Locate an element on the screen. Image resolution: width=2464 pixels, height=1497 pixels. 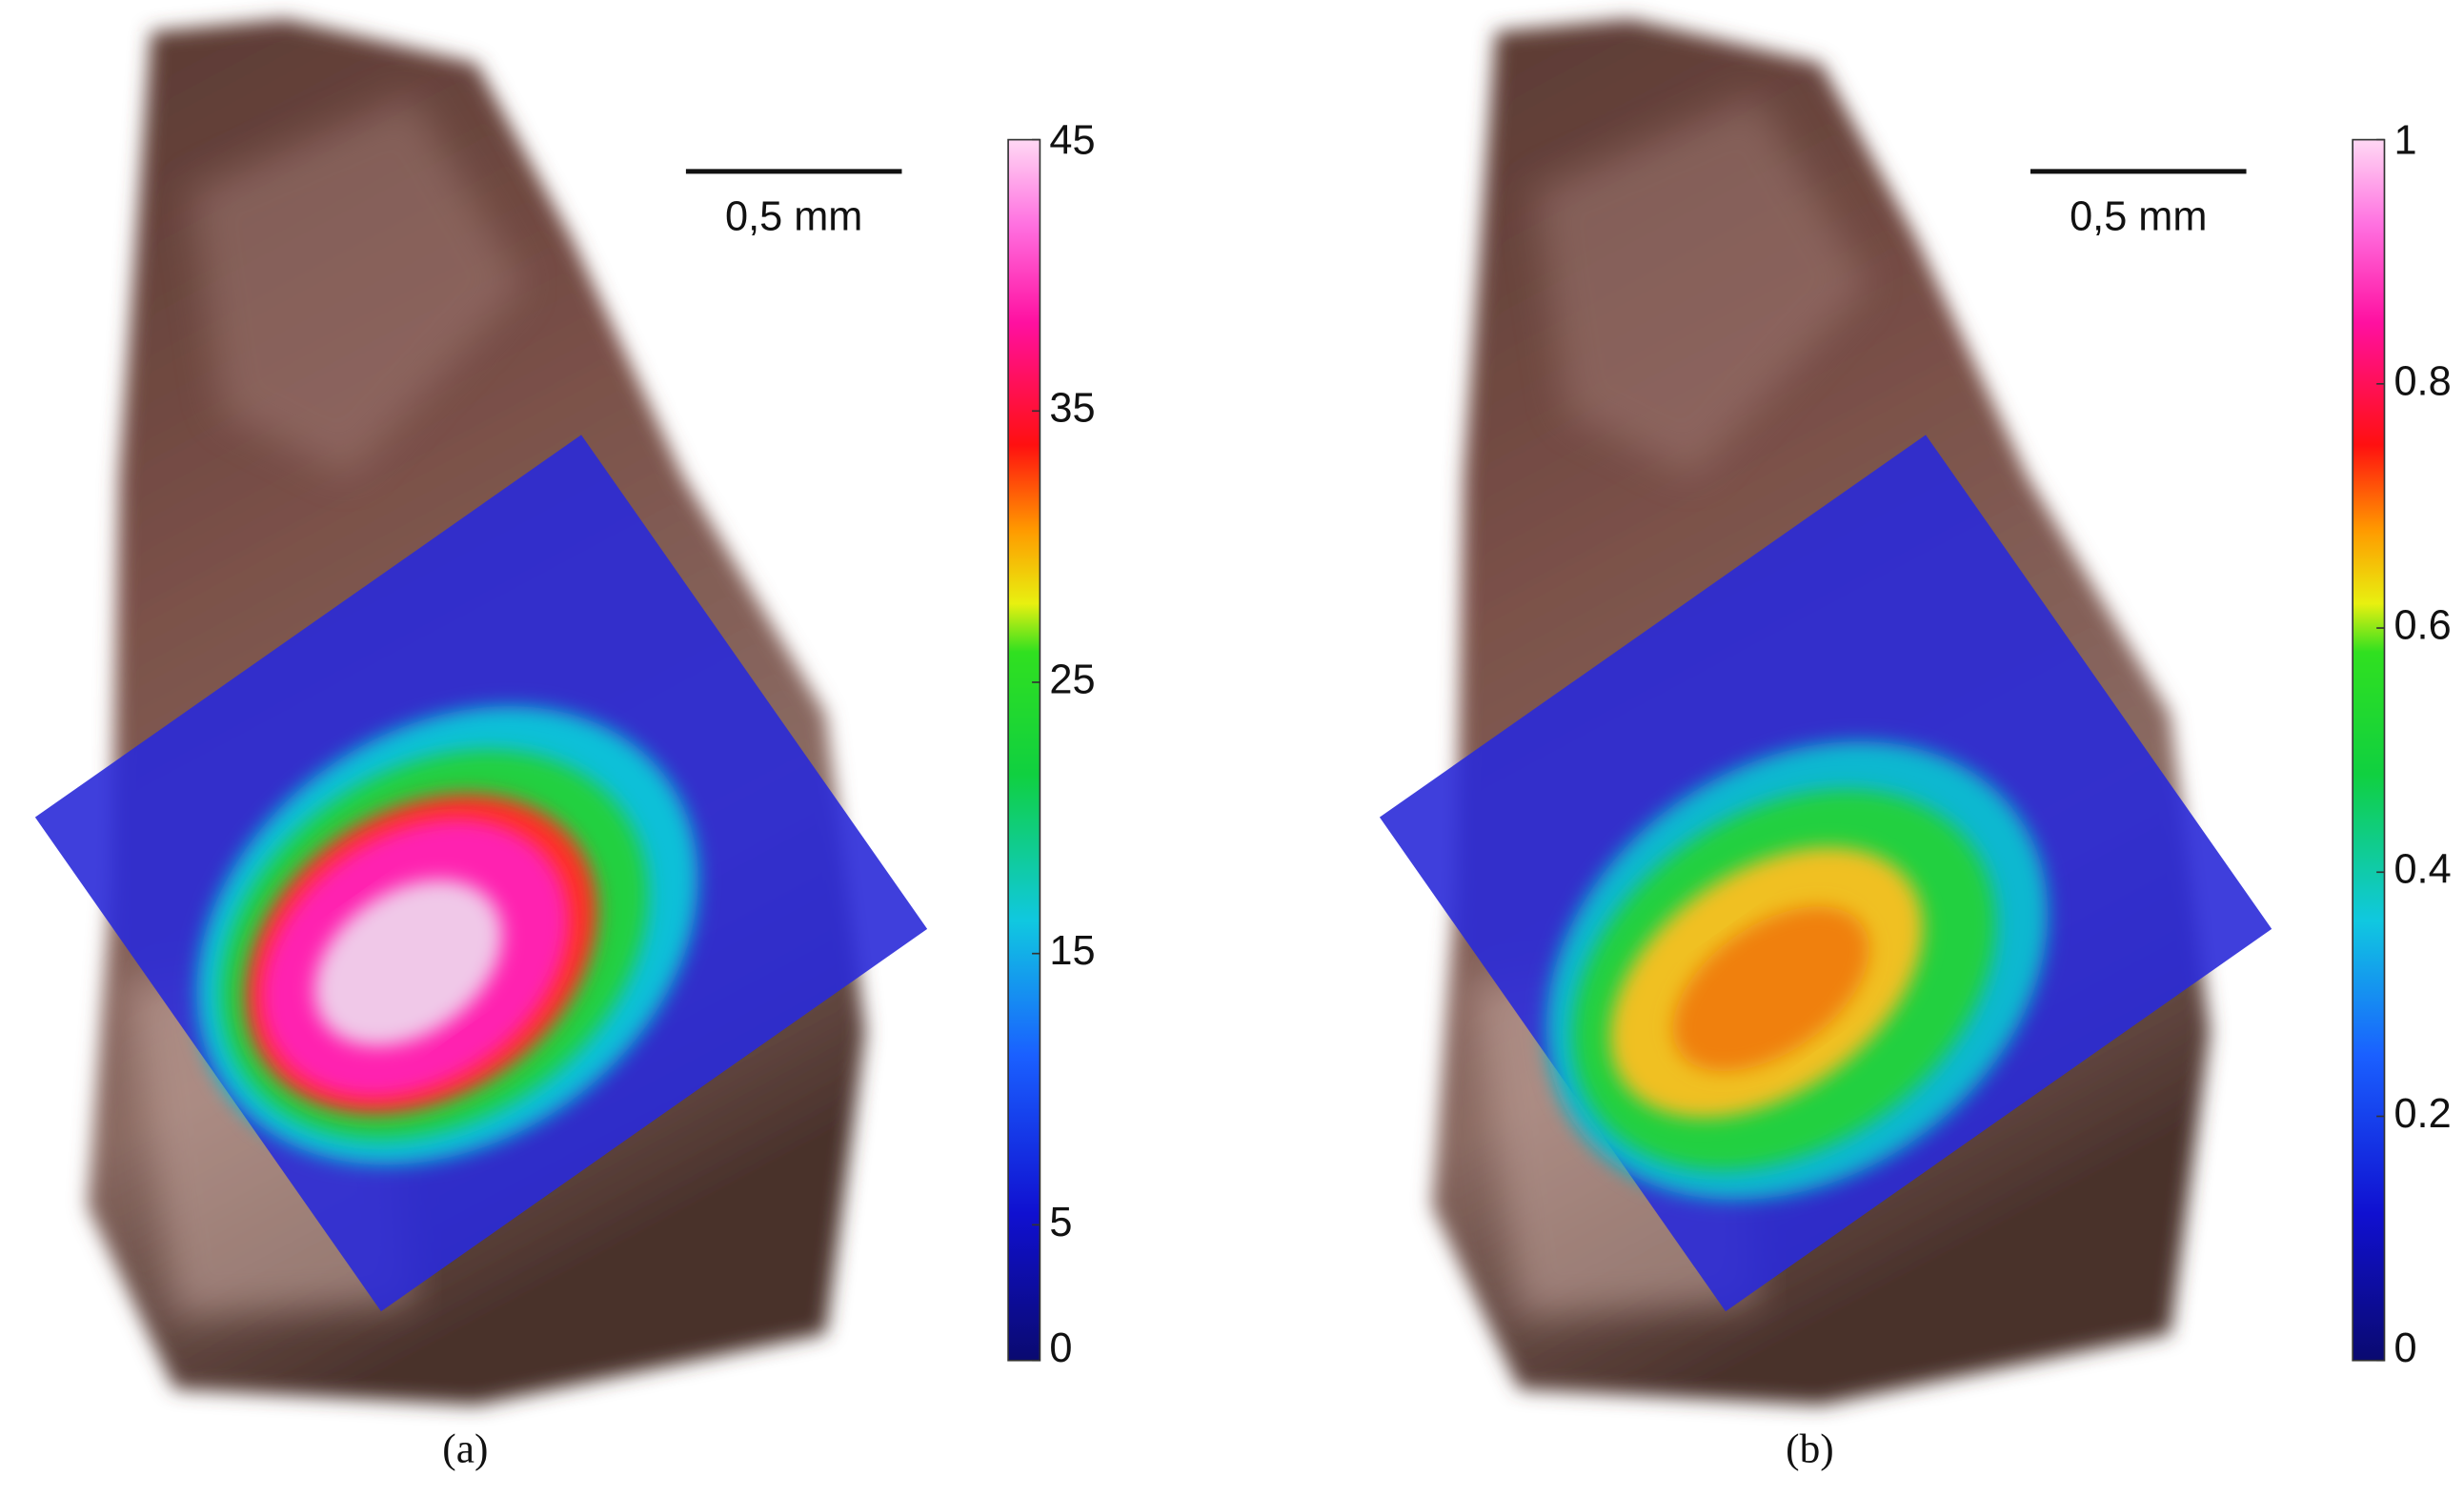
caption: (b) is located at coordinates (1810, 1448).